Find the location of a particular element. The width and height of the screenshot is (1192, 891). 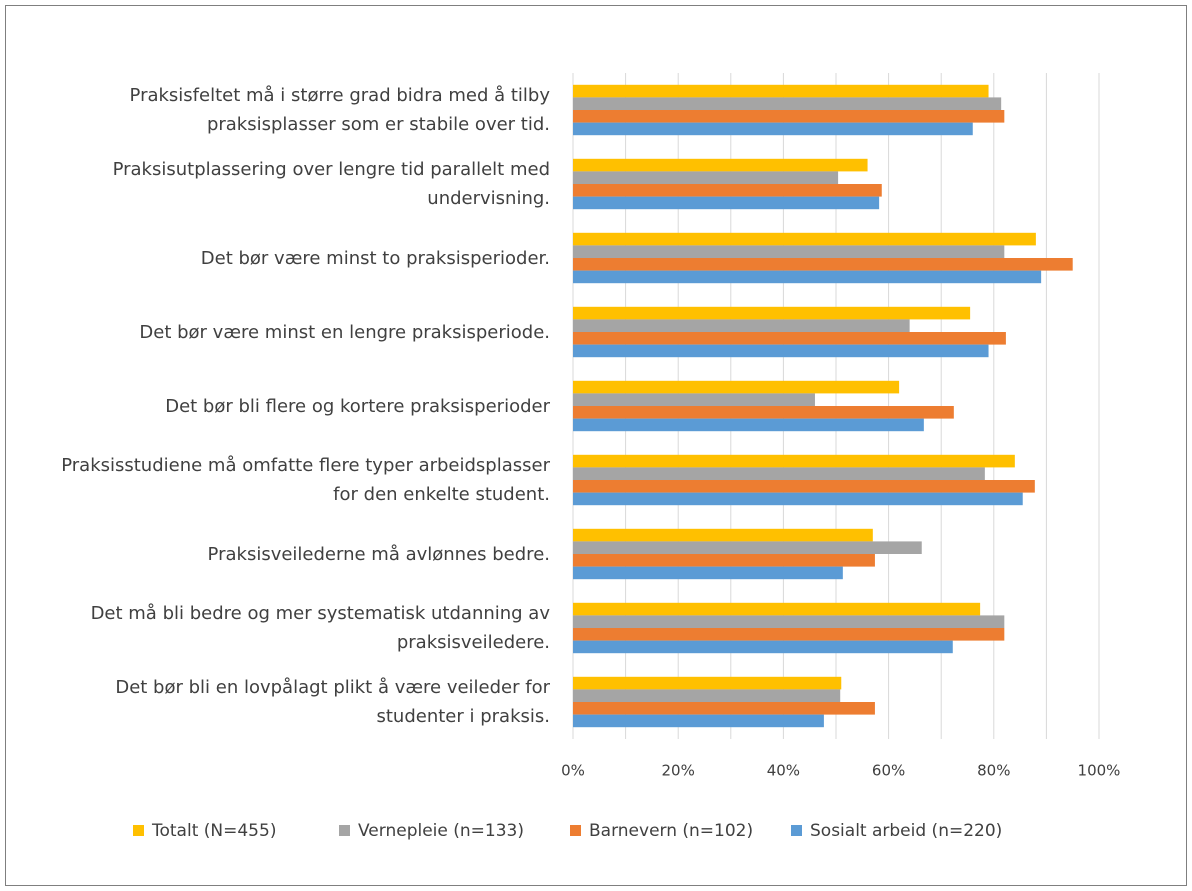

category-label-box: Praksisveilederne må avlønnes bedre. is located at coordinates (295, 554).